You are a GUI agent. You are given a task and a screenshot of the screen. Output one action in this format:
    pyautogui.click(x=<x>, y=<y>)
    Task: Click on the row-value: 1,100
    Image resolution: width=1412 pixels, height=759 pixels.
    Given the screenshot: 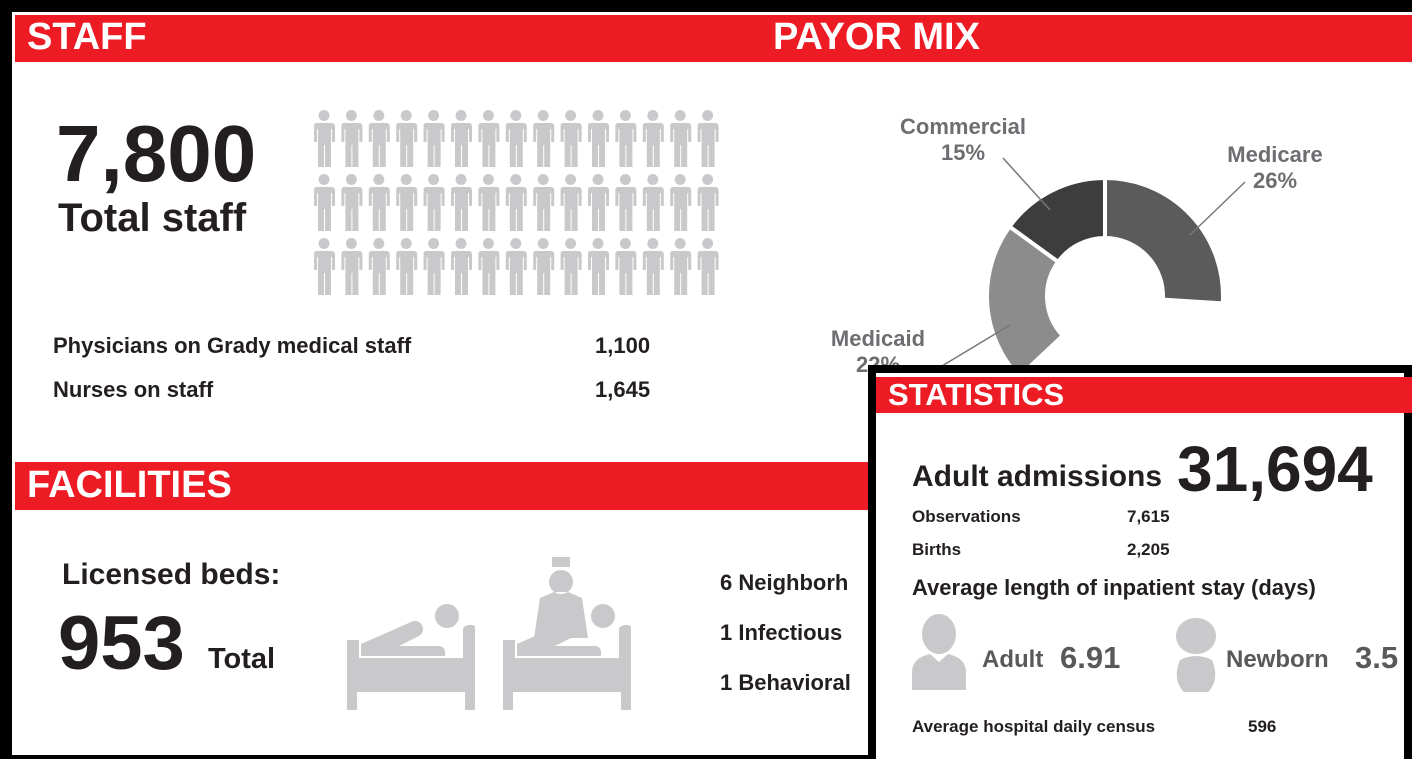 What is the action you would take?
    pyautogui.click(x=623, y=345)
    